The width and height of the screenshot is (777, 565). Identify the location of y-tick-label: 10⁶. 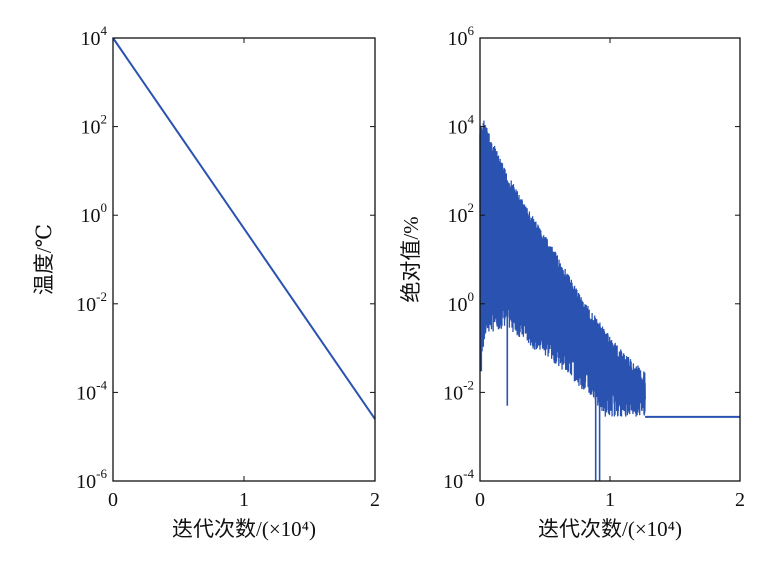
(461, 36).